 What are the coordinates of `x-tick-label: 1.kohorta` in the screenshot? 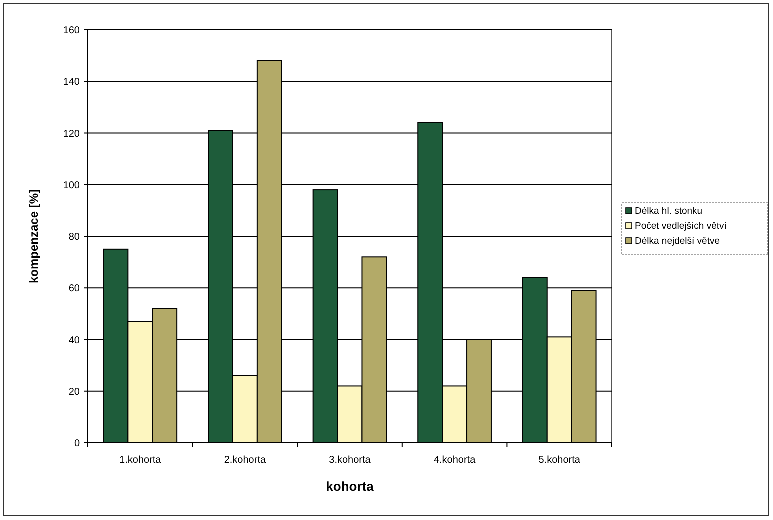 It's located at (141, 460).